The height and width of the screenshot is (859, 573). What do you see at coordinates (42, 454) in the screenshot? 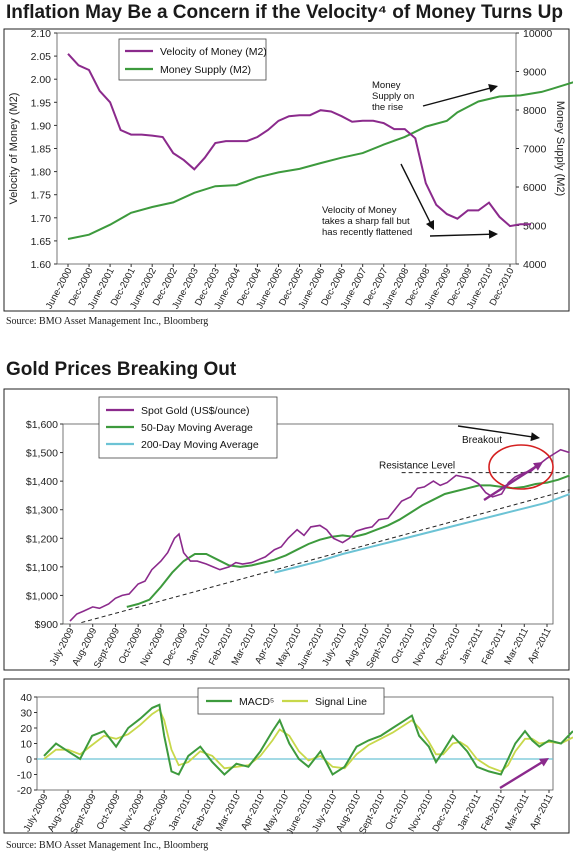
I see `chart2-ytick-label: $1,500` at bounding box center [42, 454].